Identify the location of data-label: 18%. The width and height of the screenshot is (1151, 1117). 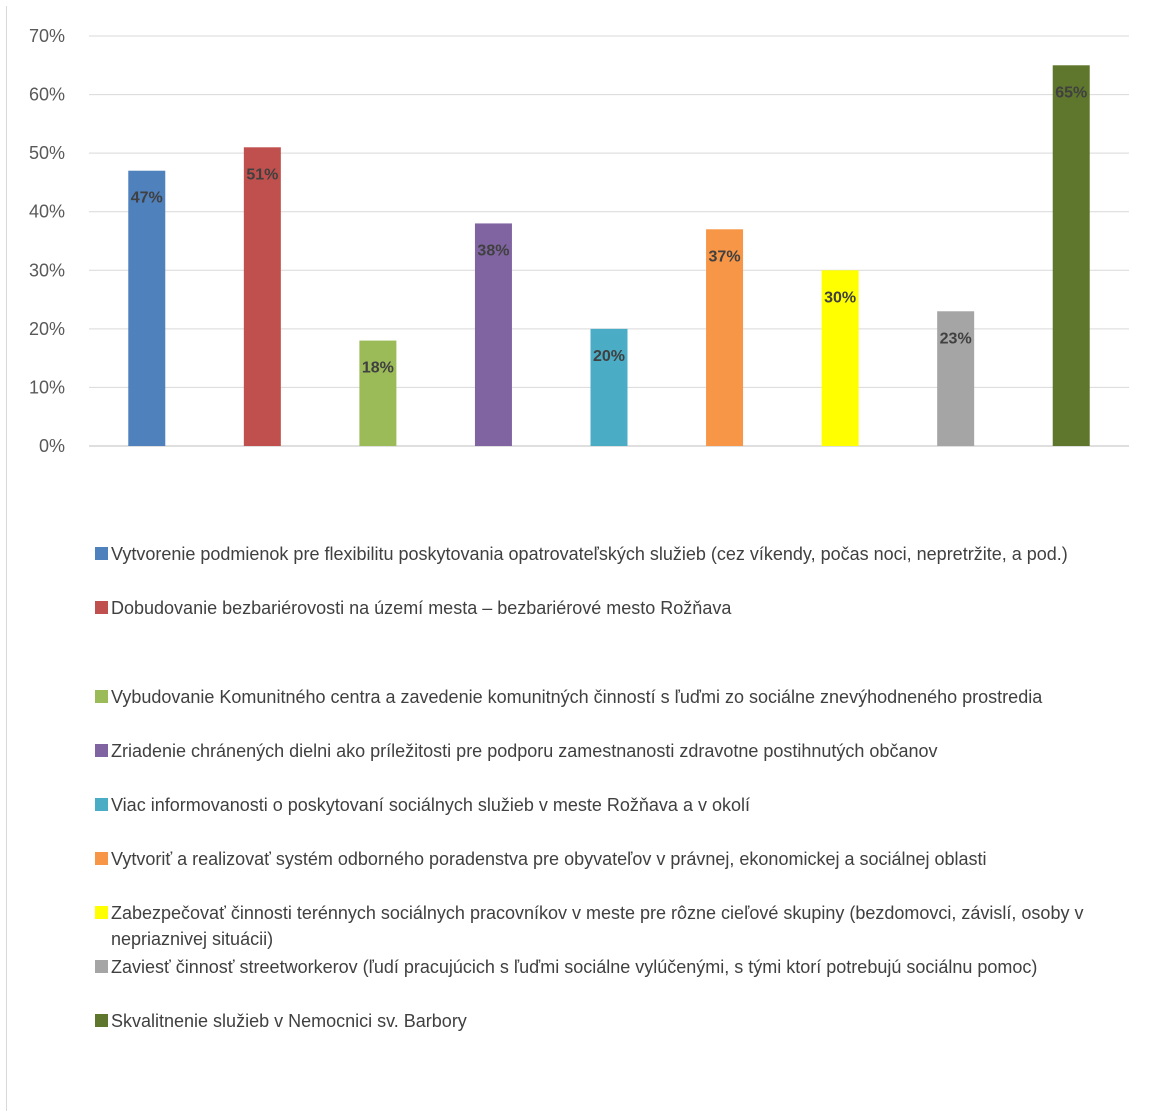
(378, 368).